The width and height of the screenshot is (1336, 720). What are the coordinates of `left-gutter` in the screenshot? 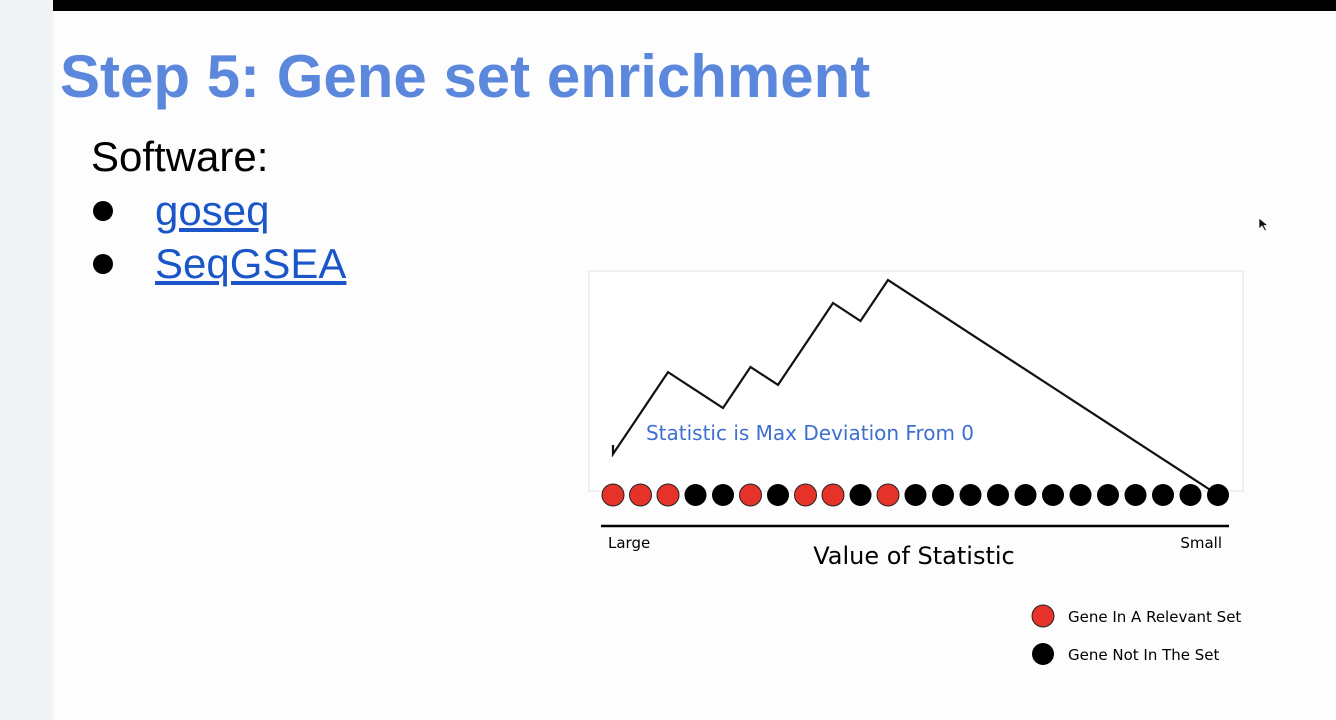 It's located at (26, 360).